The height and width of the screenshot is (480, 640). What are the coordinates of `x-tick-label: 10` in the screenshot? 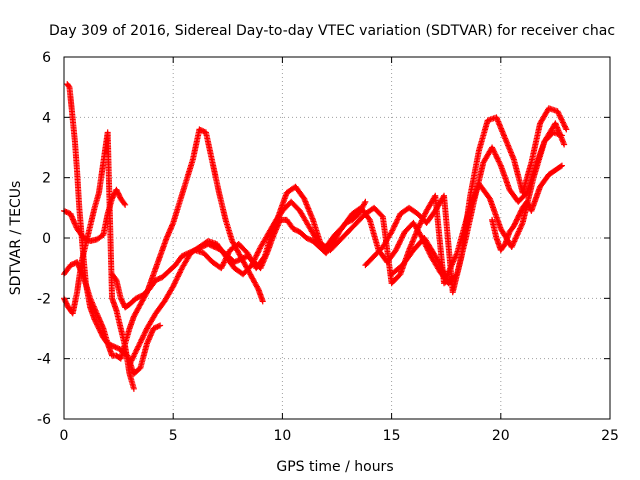 It's located at (282, 436).